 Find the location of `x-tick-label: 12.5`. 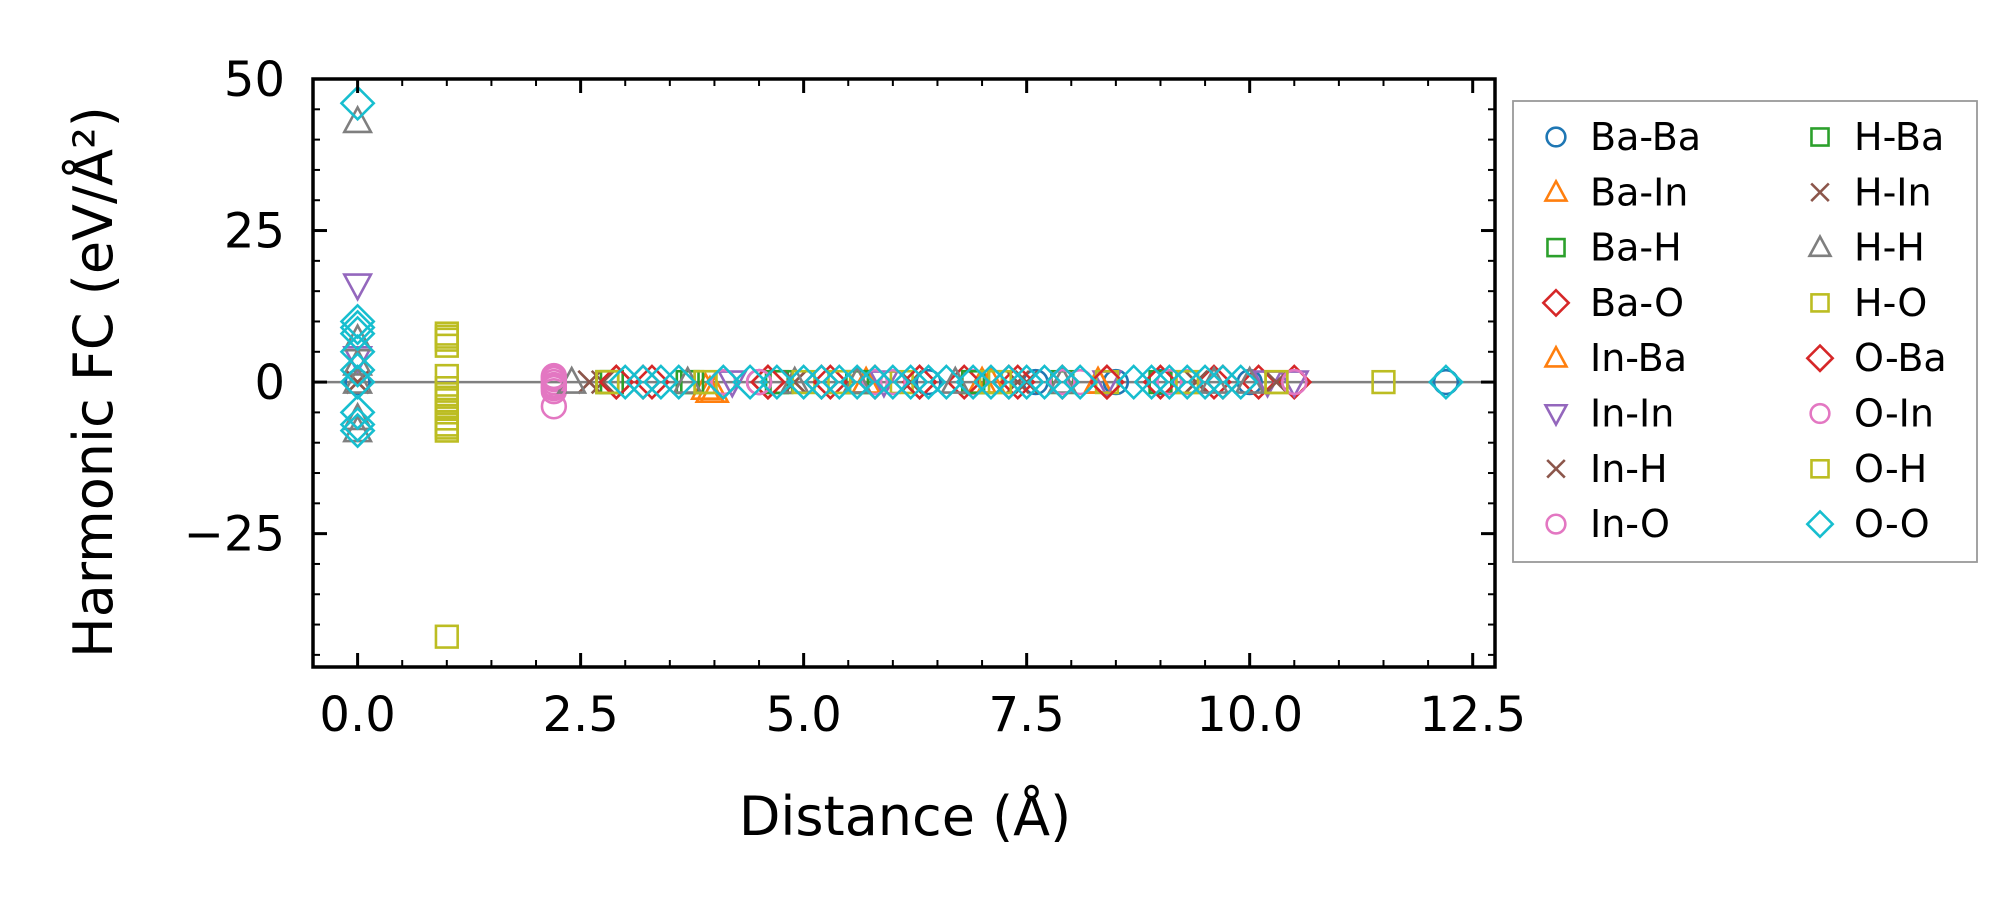

x-tick-label: 12.5 is located at coordinates (1472, 715).